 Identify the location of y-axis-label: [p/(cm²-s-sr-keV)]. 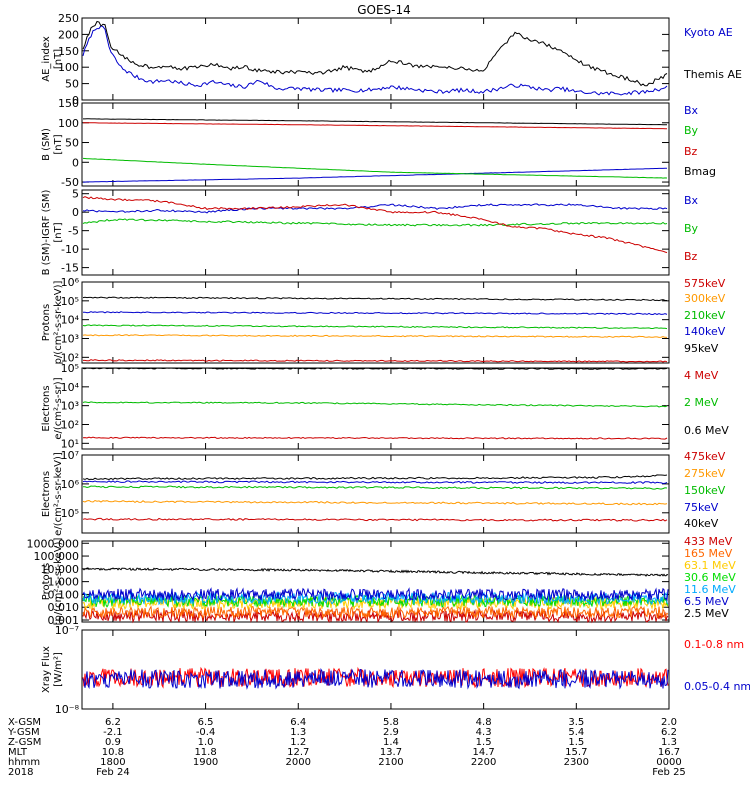
(58, 582).